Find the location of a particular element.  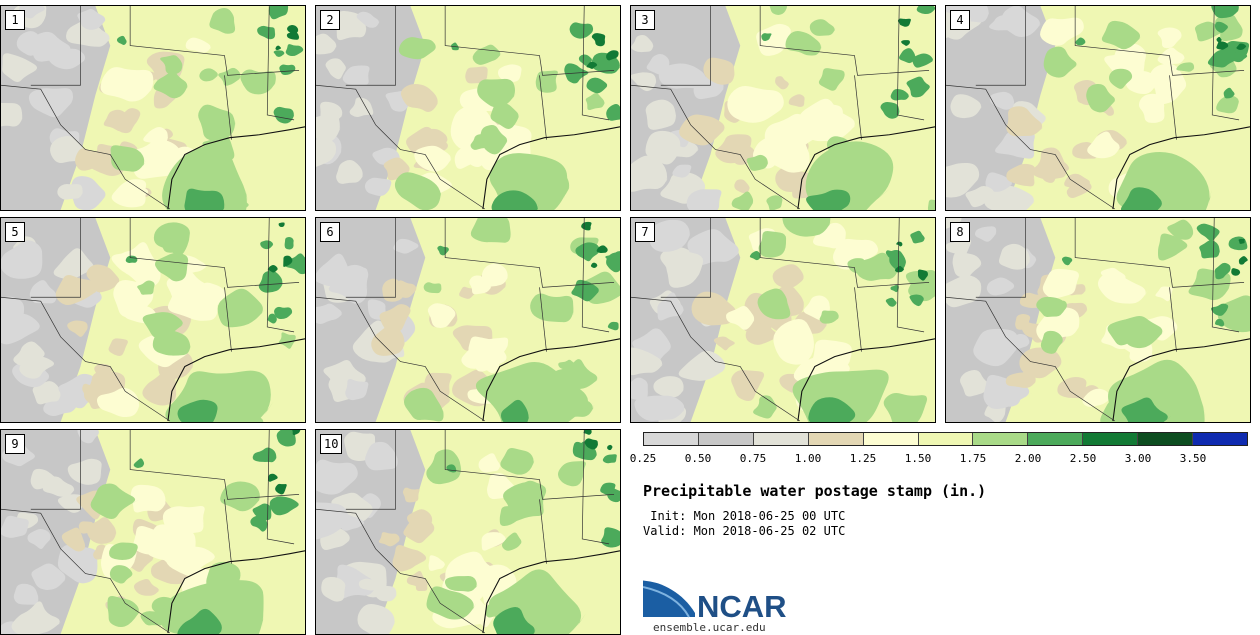

member-label: 6 is located at coordinates (330, 232).